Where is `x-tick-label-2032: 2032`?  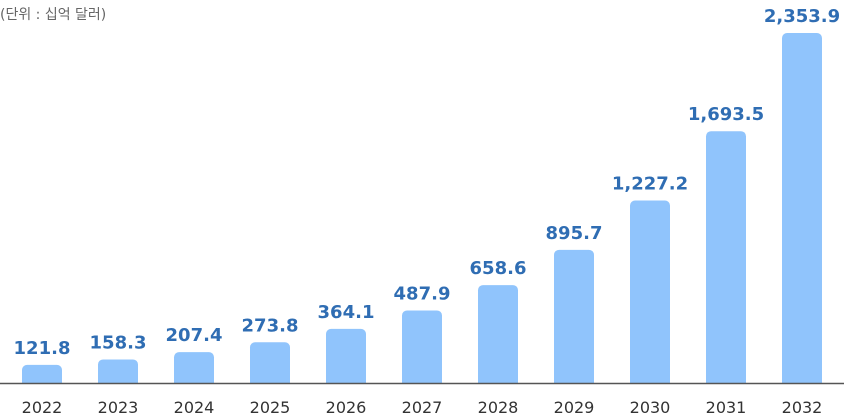
x-tick-label-2032: 2032 is located at coordinates (802, 407).